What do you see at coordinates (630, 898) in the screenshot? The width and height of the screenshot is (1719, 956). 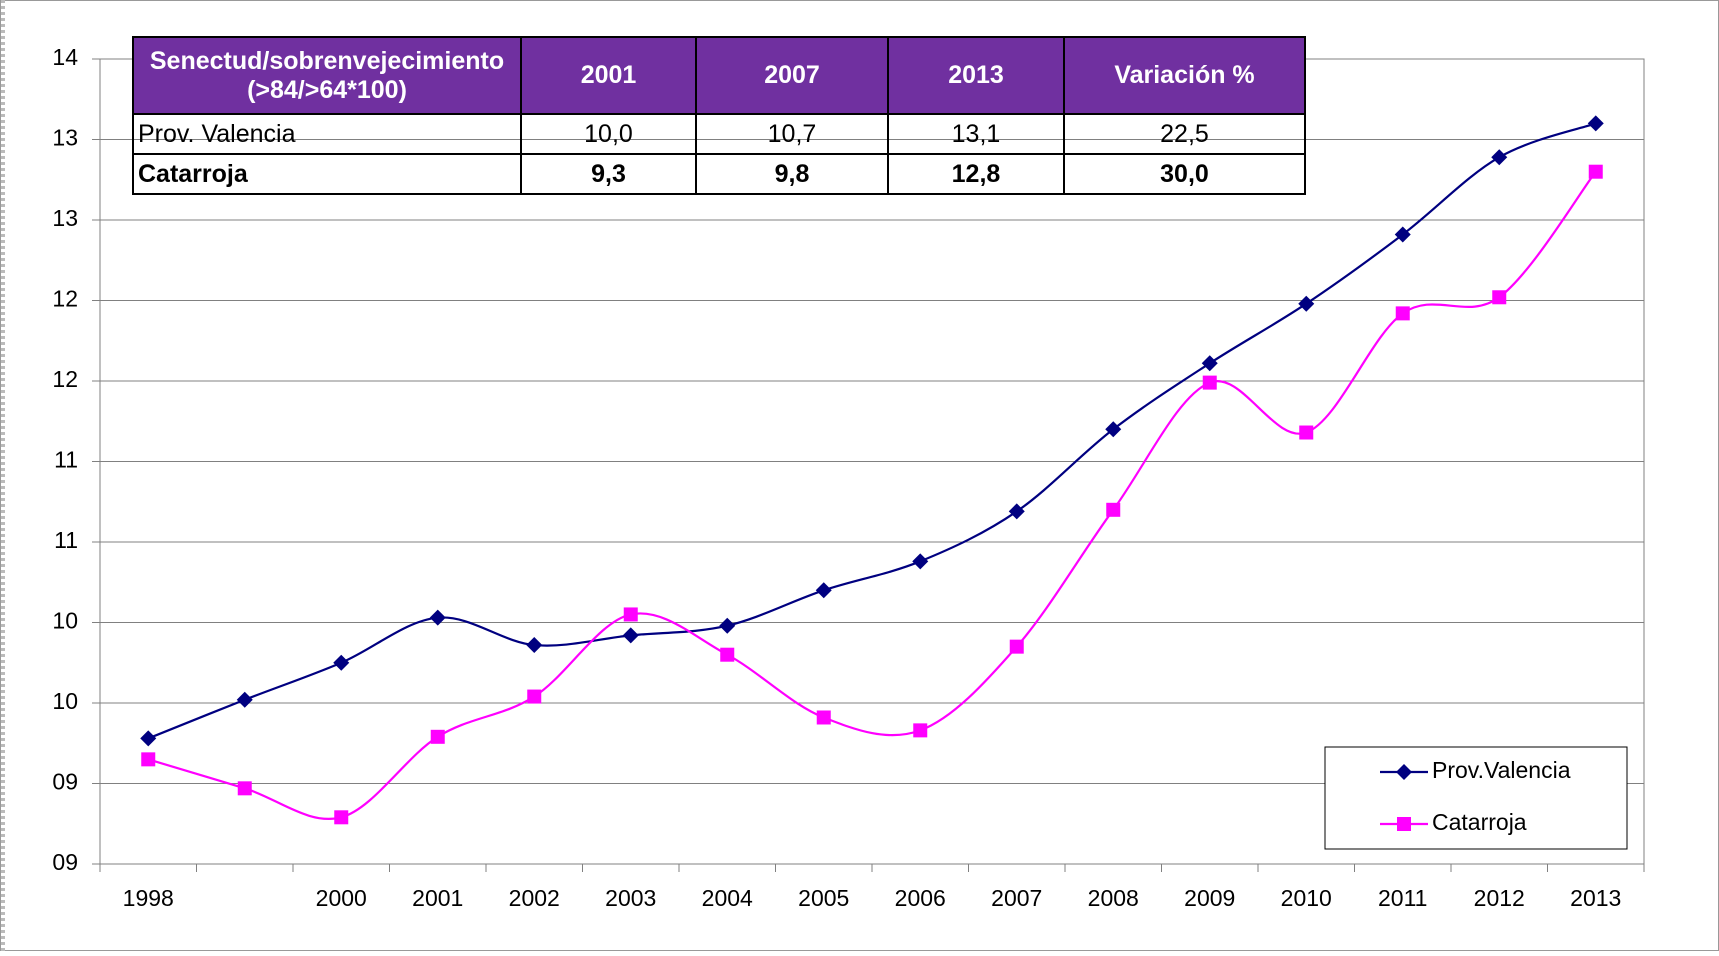 I see `x-tick-label: 2003` at bounding box center [630, 898].